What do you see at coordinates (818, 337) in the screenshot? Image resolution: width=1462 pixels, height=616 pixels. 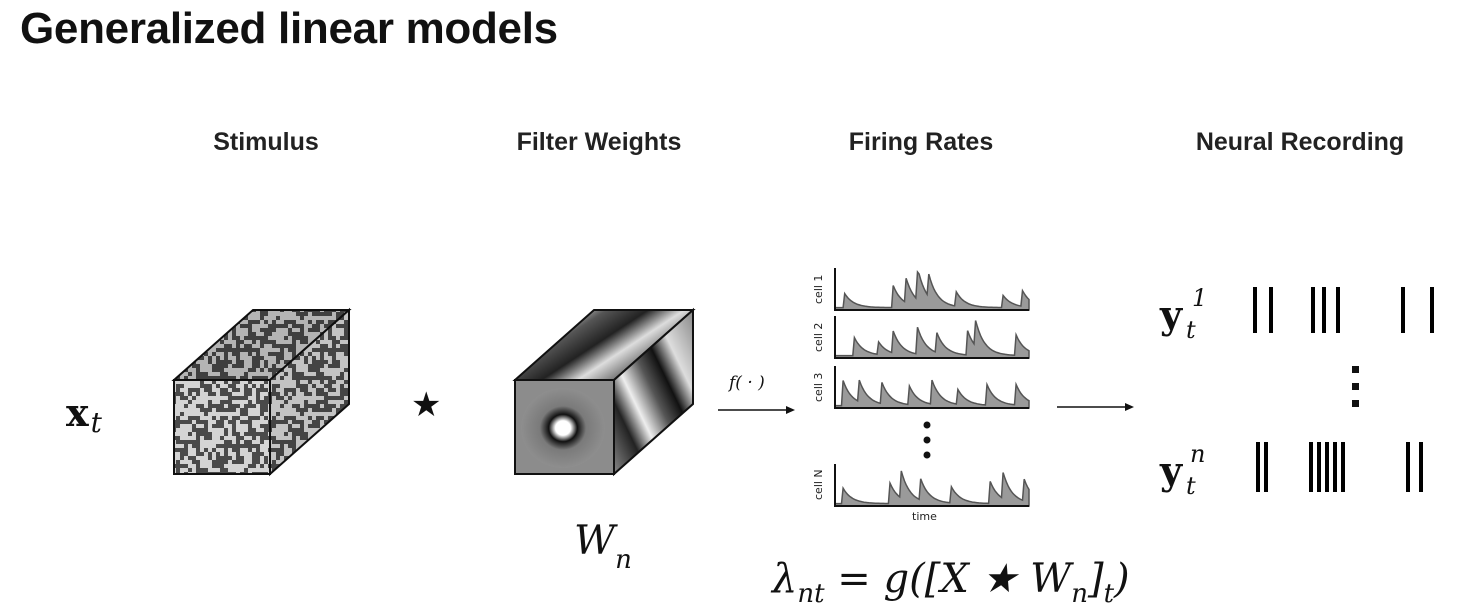 I see `cell-label: cell 2` at bounding box center [818, 337].